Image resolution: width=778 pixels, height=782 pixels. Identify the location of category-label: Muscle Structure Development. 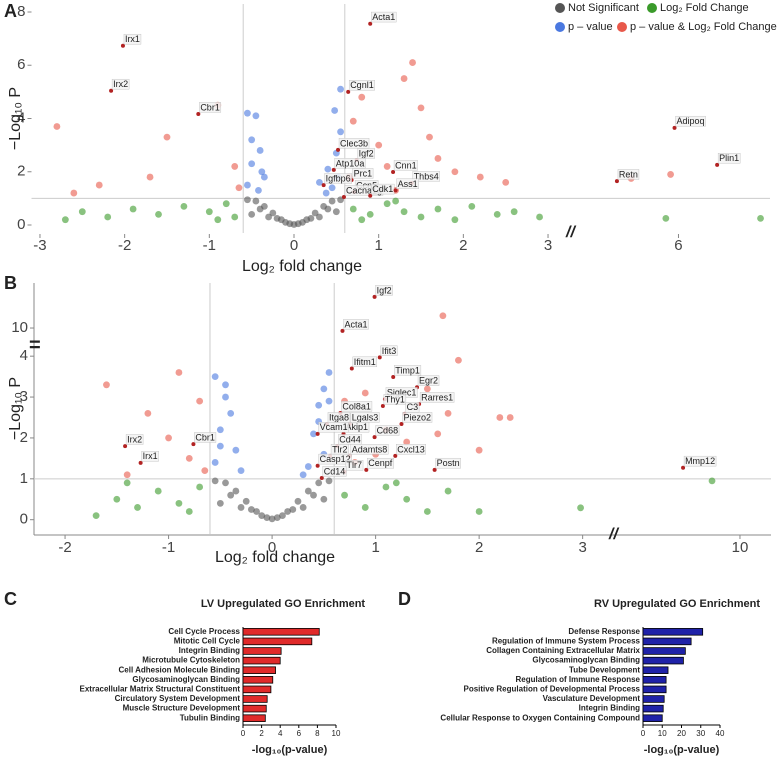
(182, 708).